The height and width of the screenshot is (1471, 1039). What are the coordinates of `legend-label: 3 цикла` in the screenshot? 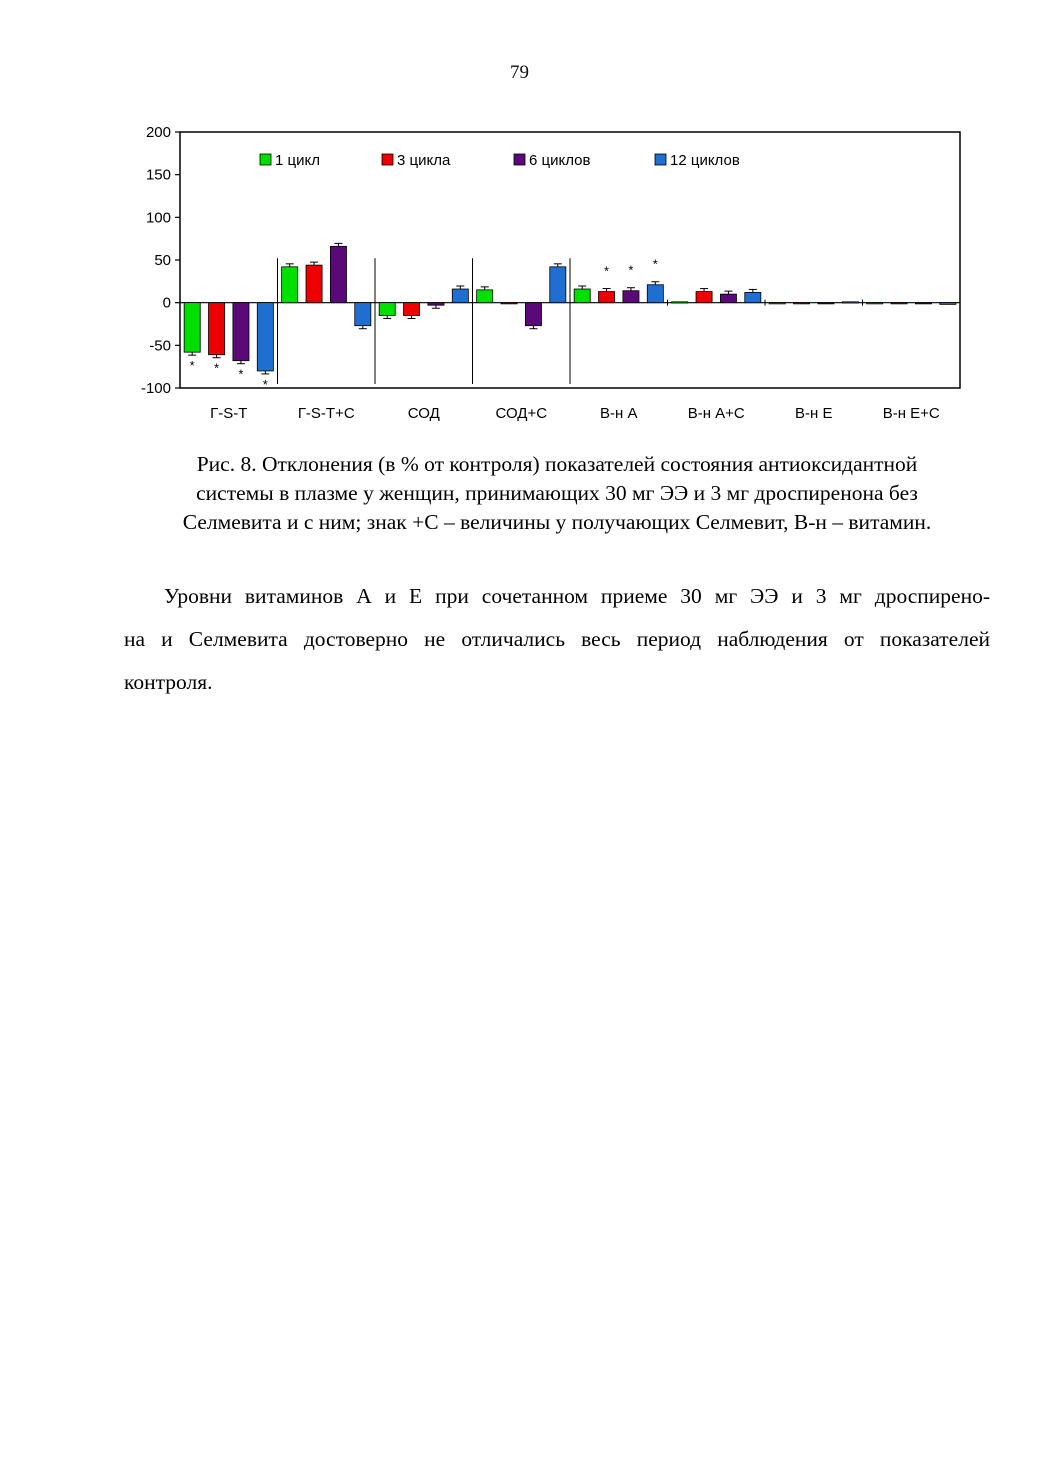 It's located at (424, 160).